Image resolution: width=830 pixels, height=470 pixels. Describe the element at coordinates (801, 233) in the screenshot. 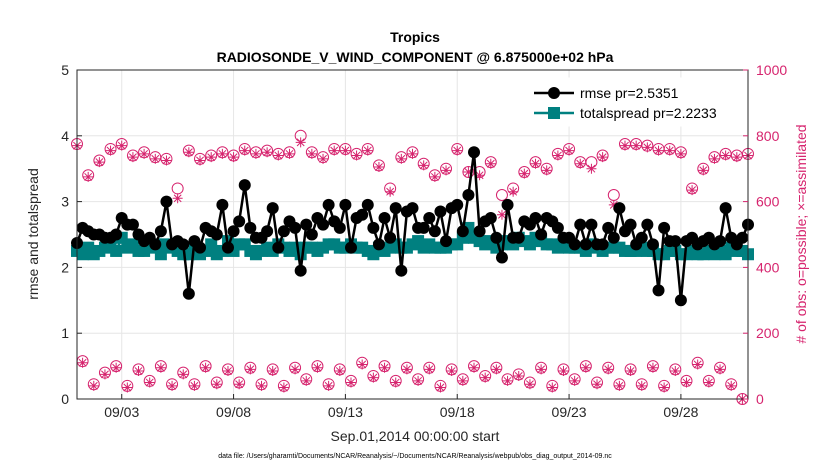

I see `y-axis-label-right: # of obs: o=possible; ×=assimilated` at that location.